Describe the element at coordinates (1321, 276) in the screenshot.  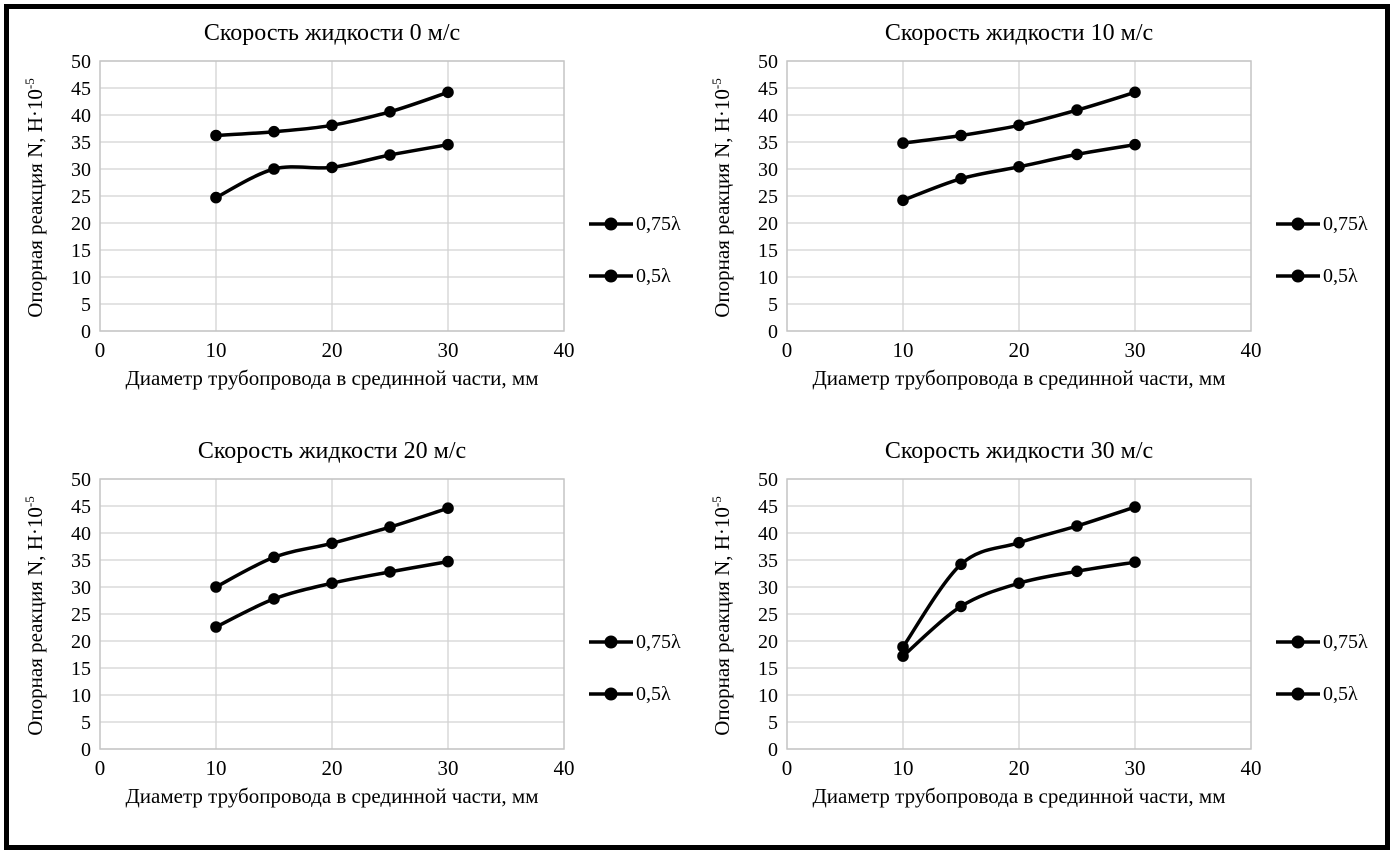
I see `legend-item: 0,5λ` at that location.